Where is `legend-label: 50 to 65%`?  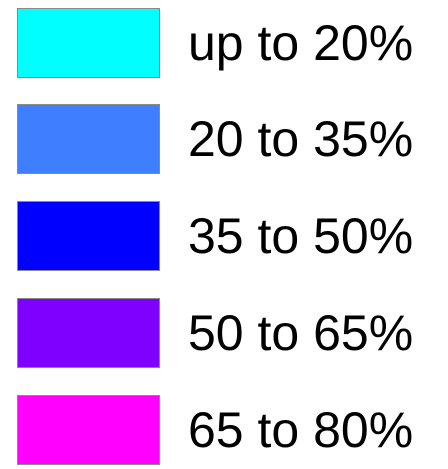
legend-label: 50 to 65% is located at coordinates (301, 333).